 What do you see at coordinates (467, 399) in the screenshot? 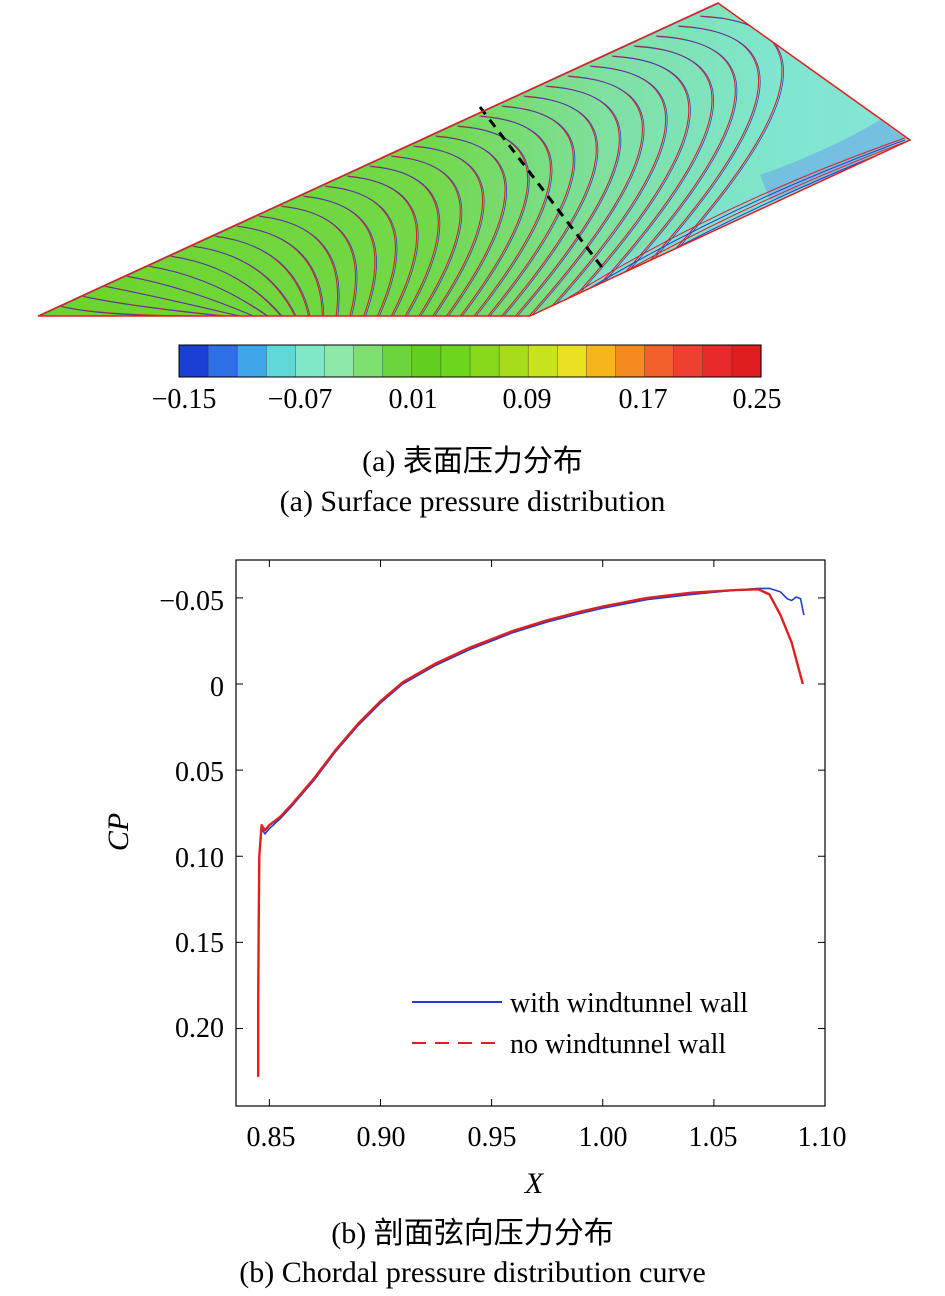
I see `colorbar-tick-labels: −0.15 −0.07 0.01 0.09 0.17 0.25` at bounding box center [467, 399].